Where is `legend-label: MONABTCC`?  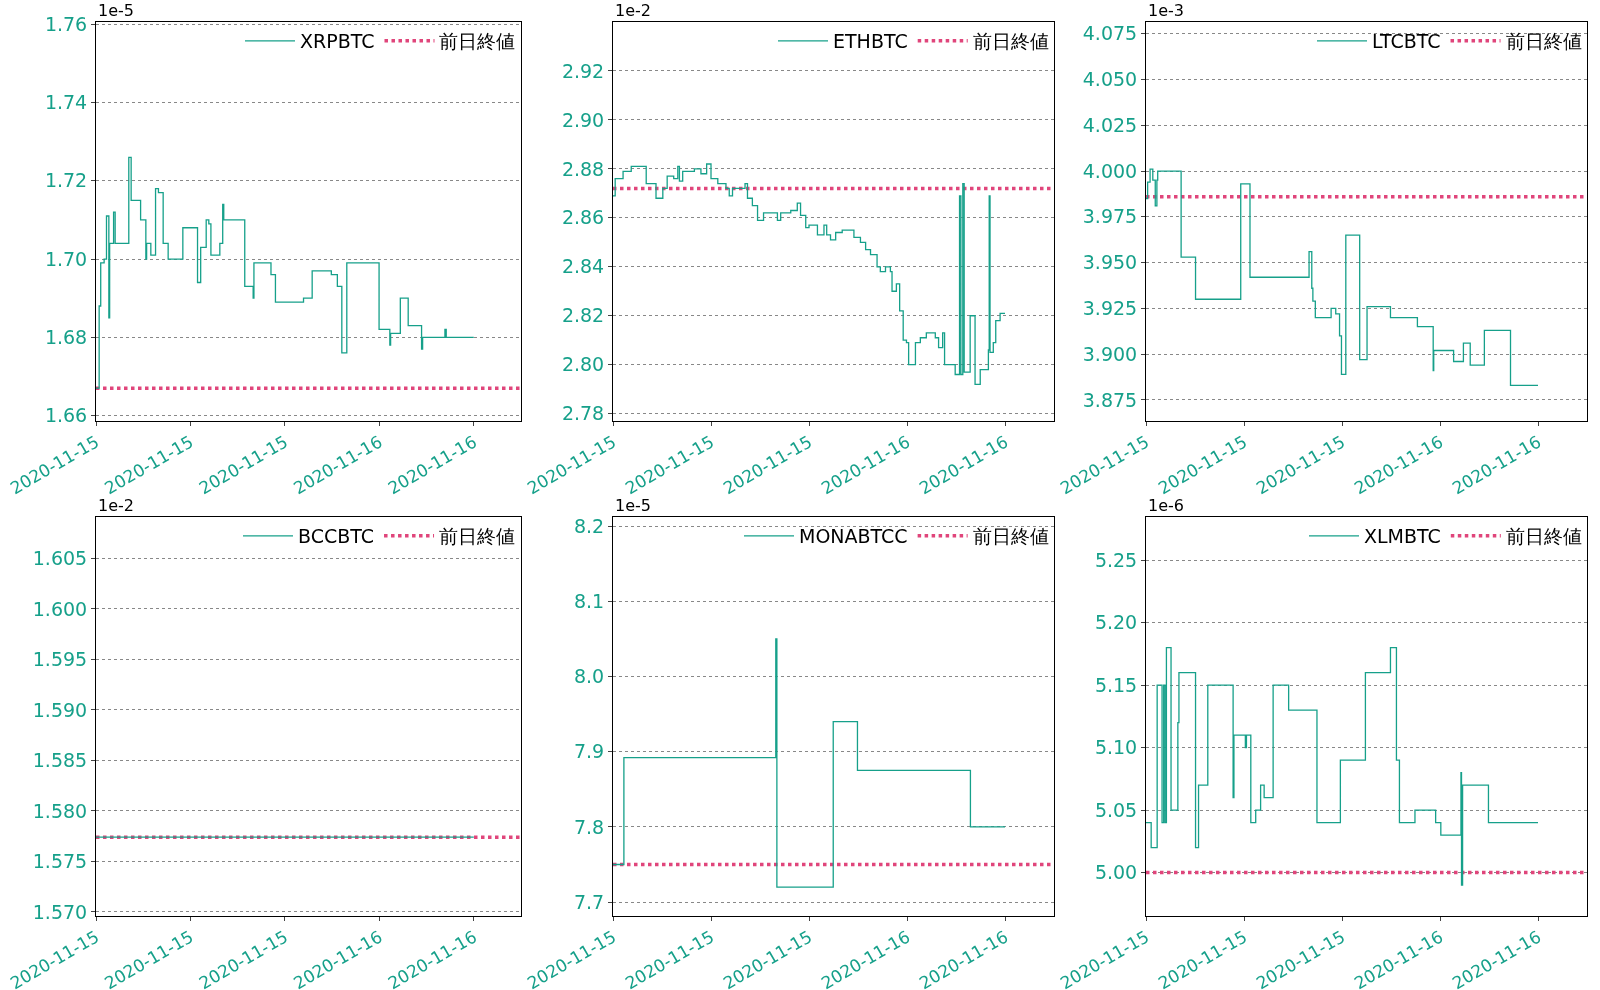 legend-label: MONABTCC is located at coordinates (853, 536).